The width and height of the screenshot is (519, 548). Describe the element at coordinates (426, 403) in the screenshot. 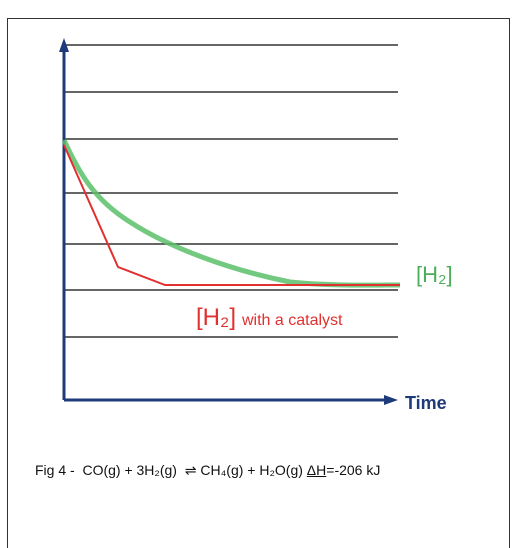

I see `x-axis-label: Time` at that location.